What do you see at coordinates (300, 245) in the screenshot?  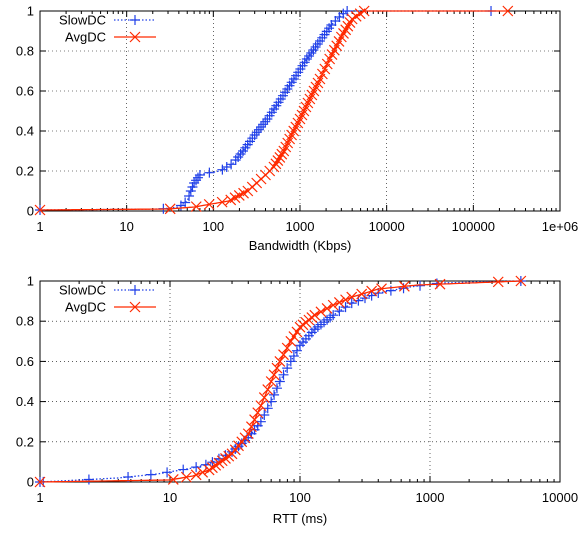 I see `x-axis-label: Bandwidth (Kbps)` at bounding box center [300, 245].